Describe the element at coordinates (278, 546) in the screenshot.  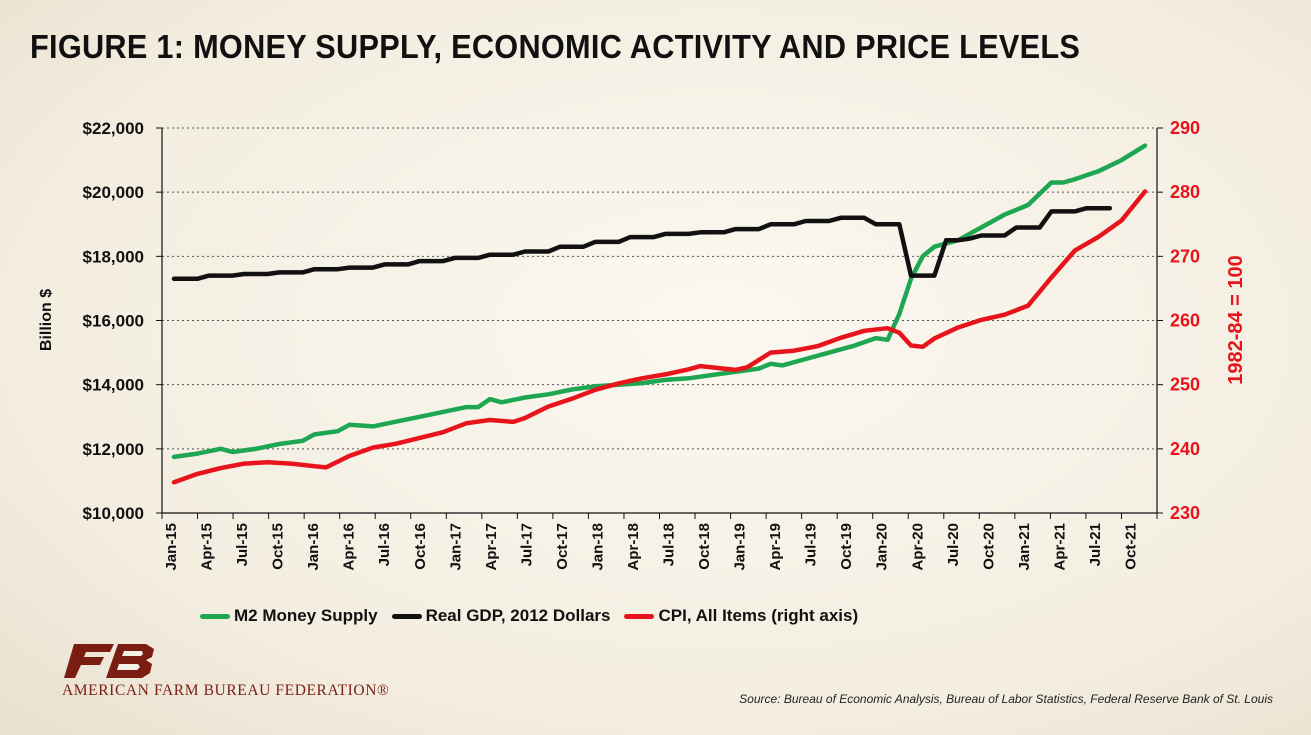
I see `x-tick-label: Oct-15` at that location.